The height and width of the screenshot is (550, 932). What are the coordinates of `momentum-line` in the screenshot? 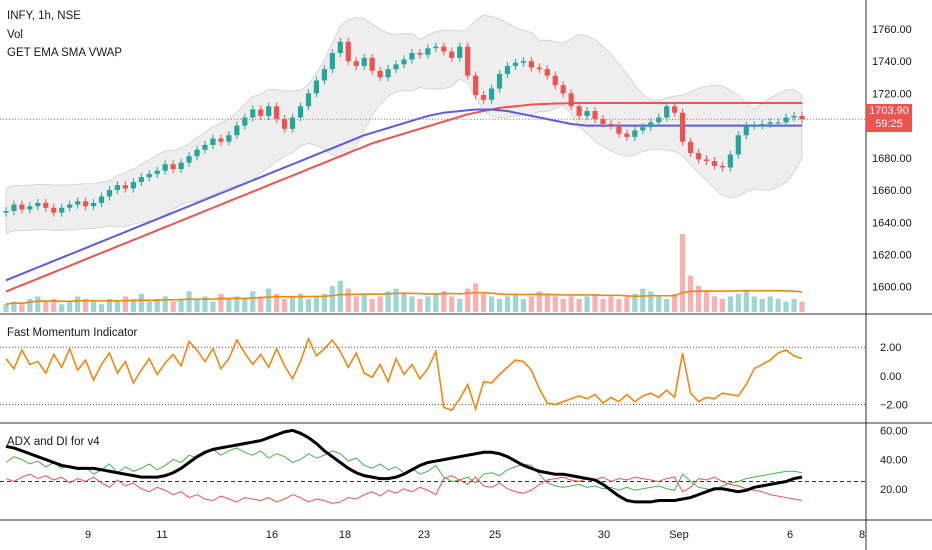 It's located at (404, 374).